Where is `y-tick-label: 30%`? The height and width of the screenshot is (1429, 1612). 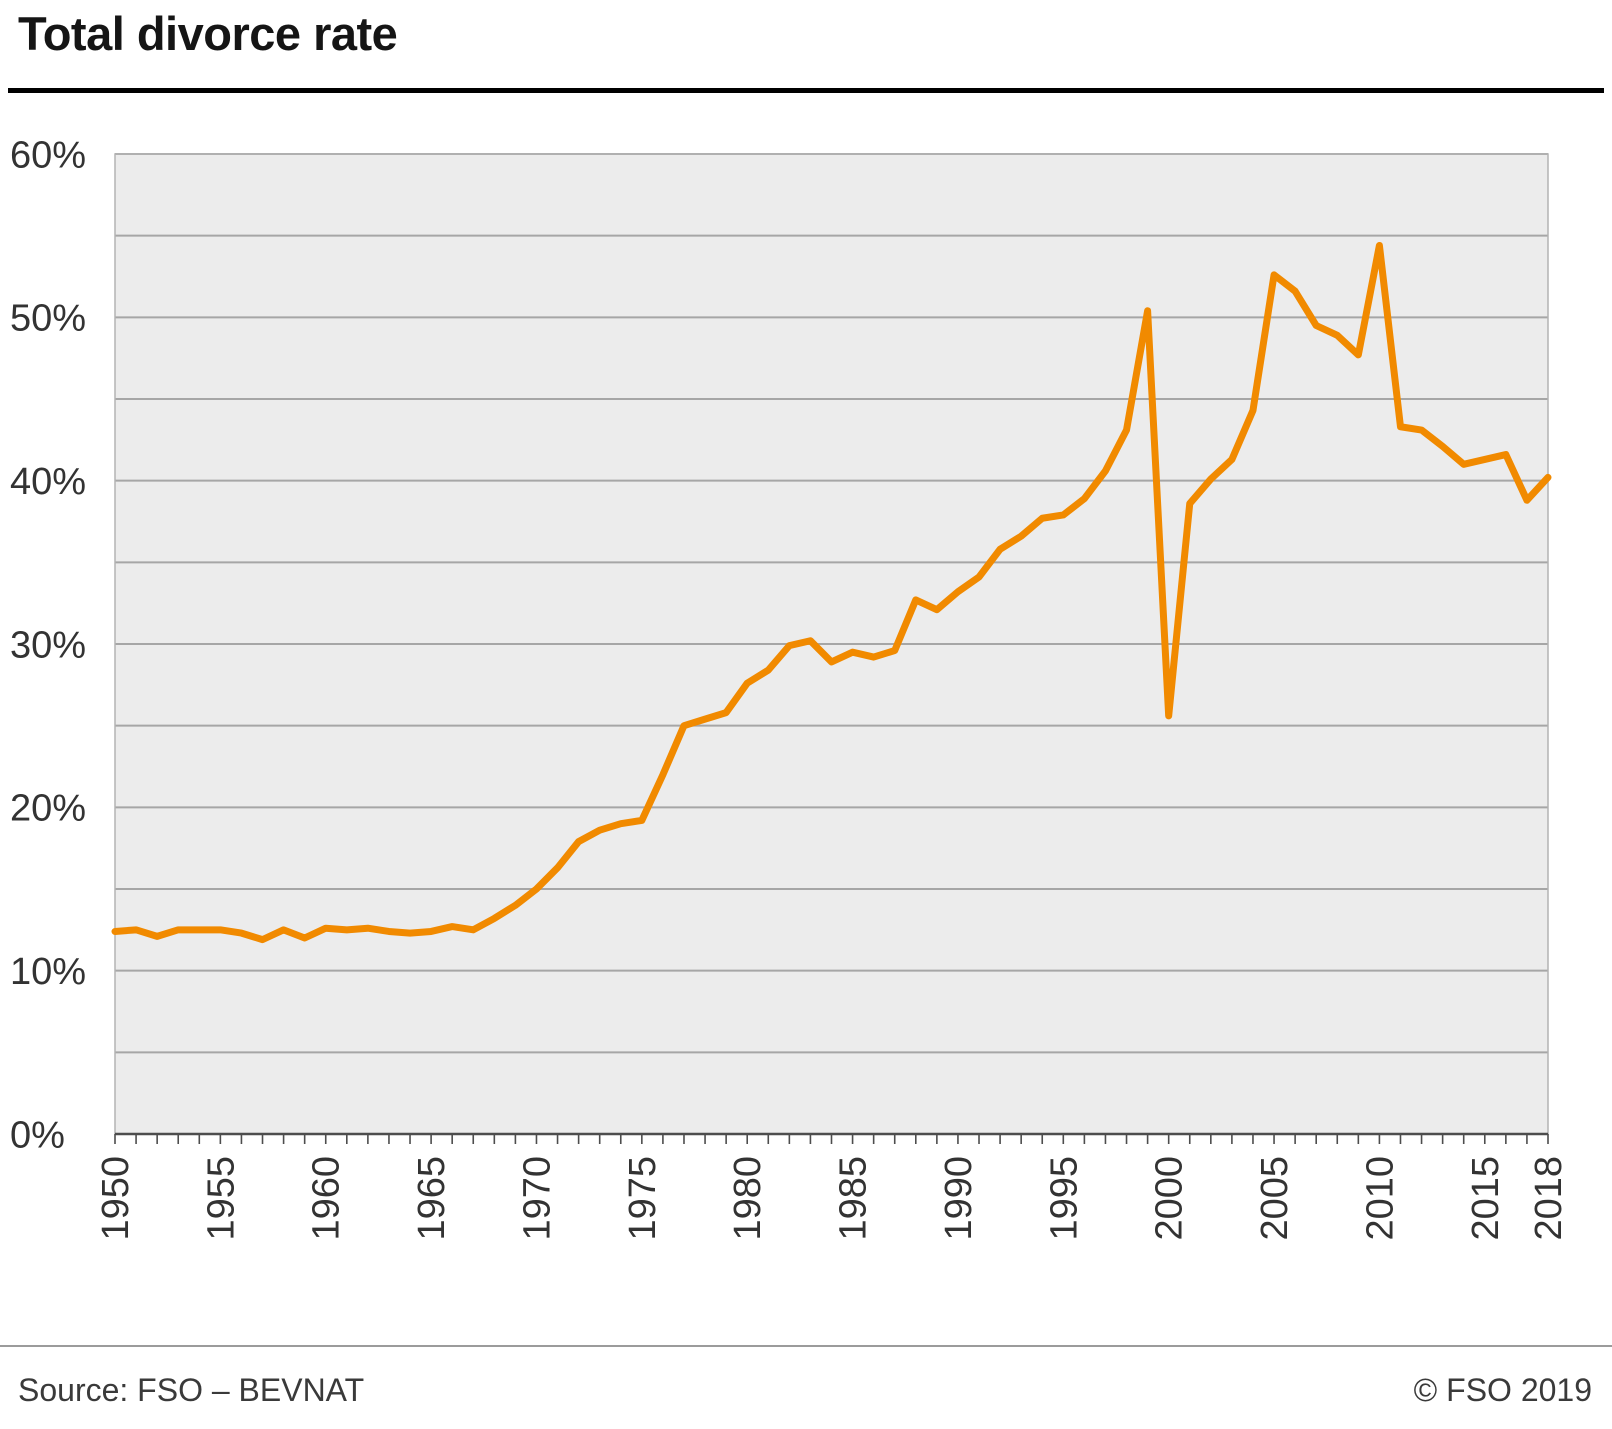
y-tick-label: 30% is located at coordinates (48, 645).